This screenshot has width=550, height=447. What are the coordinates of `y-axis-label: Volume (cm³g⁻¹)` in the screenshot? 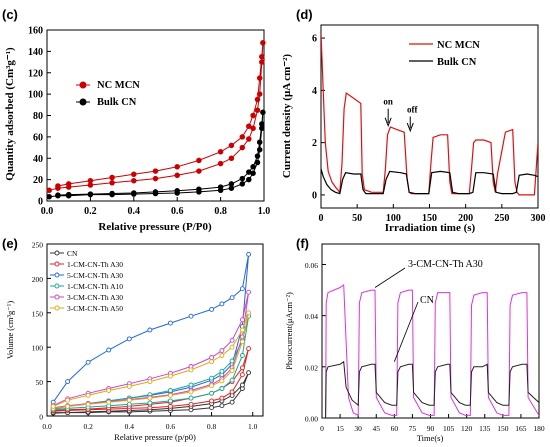 It's located at (10, 330).